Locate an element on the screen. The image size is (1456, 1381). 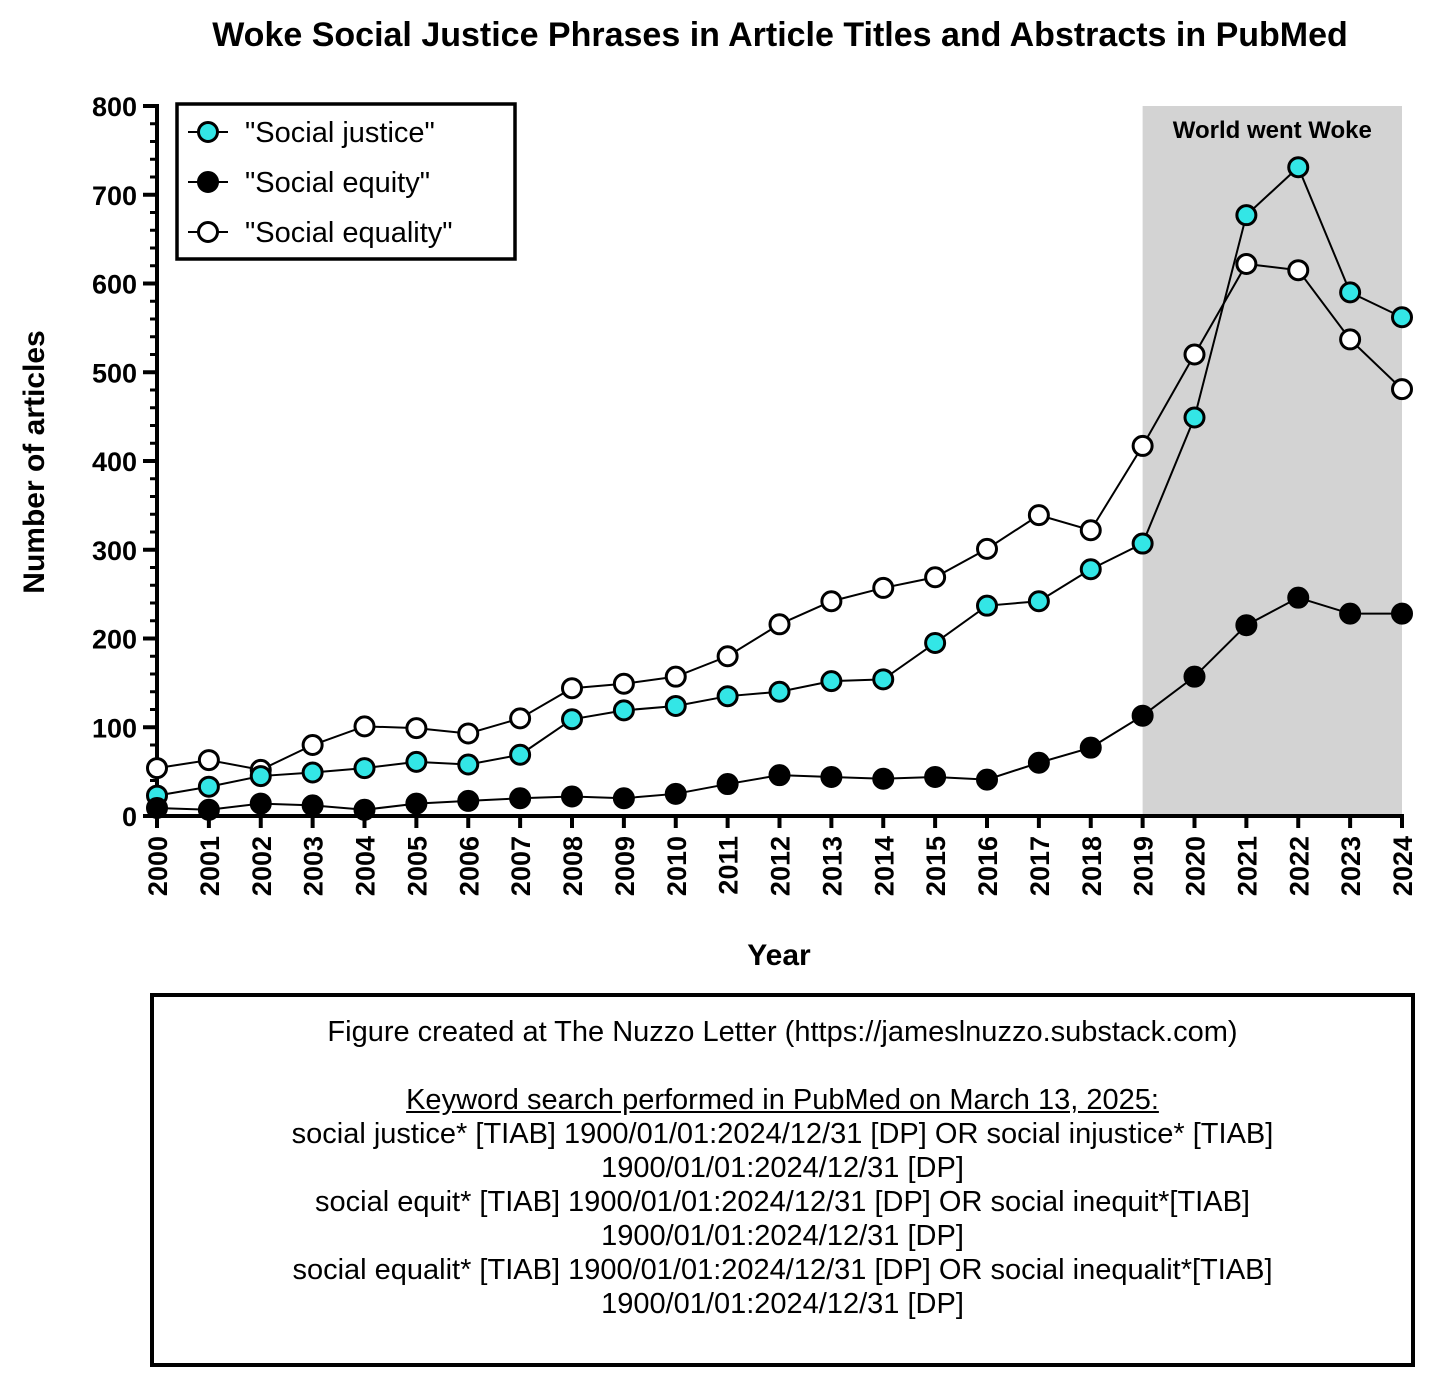
x-tick-label: 2024 is located at coordinates (1403, 866).